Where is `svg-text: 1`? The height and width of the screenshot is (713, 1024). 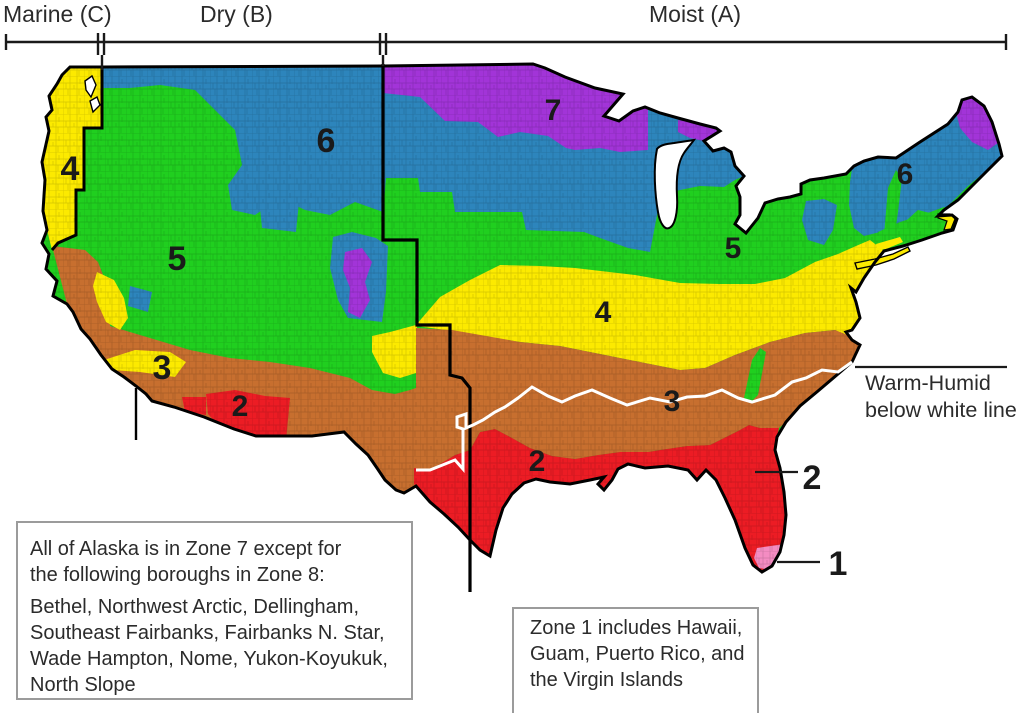 svg-text: 1 is located at coordinates (838, 564).